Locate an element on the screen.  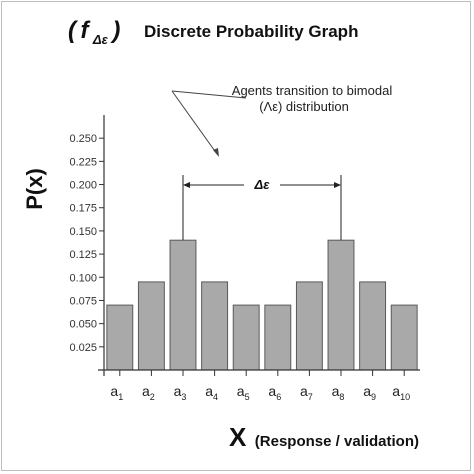
svg-text:X (Response / validation: X (Response / validation) is located at coordinates (324, 437).